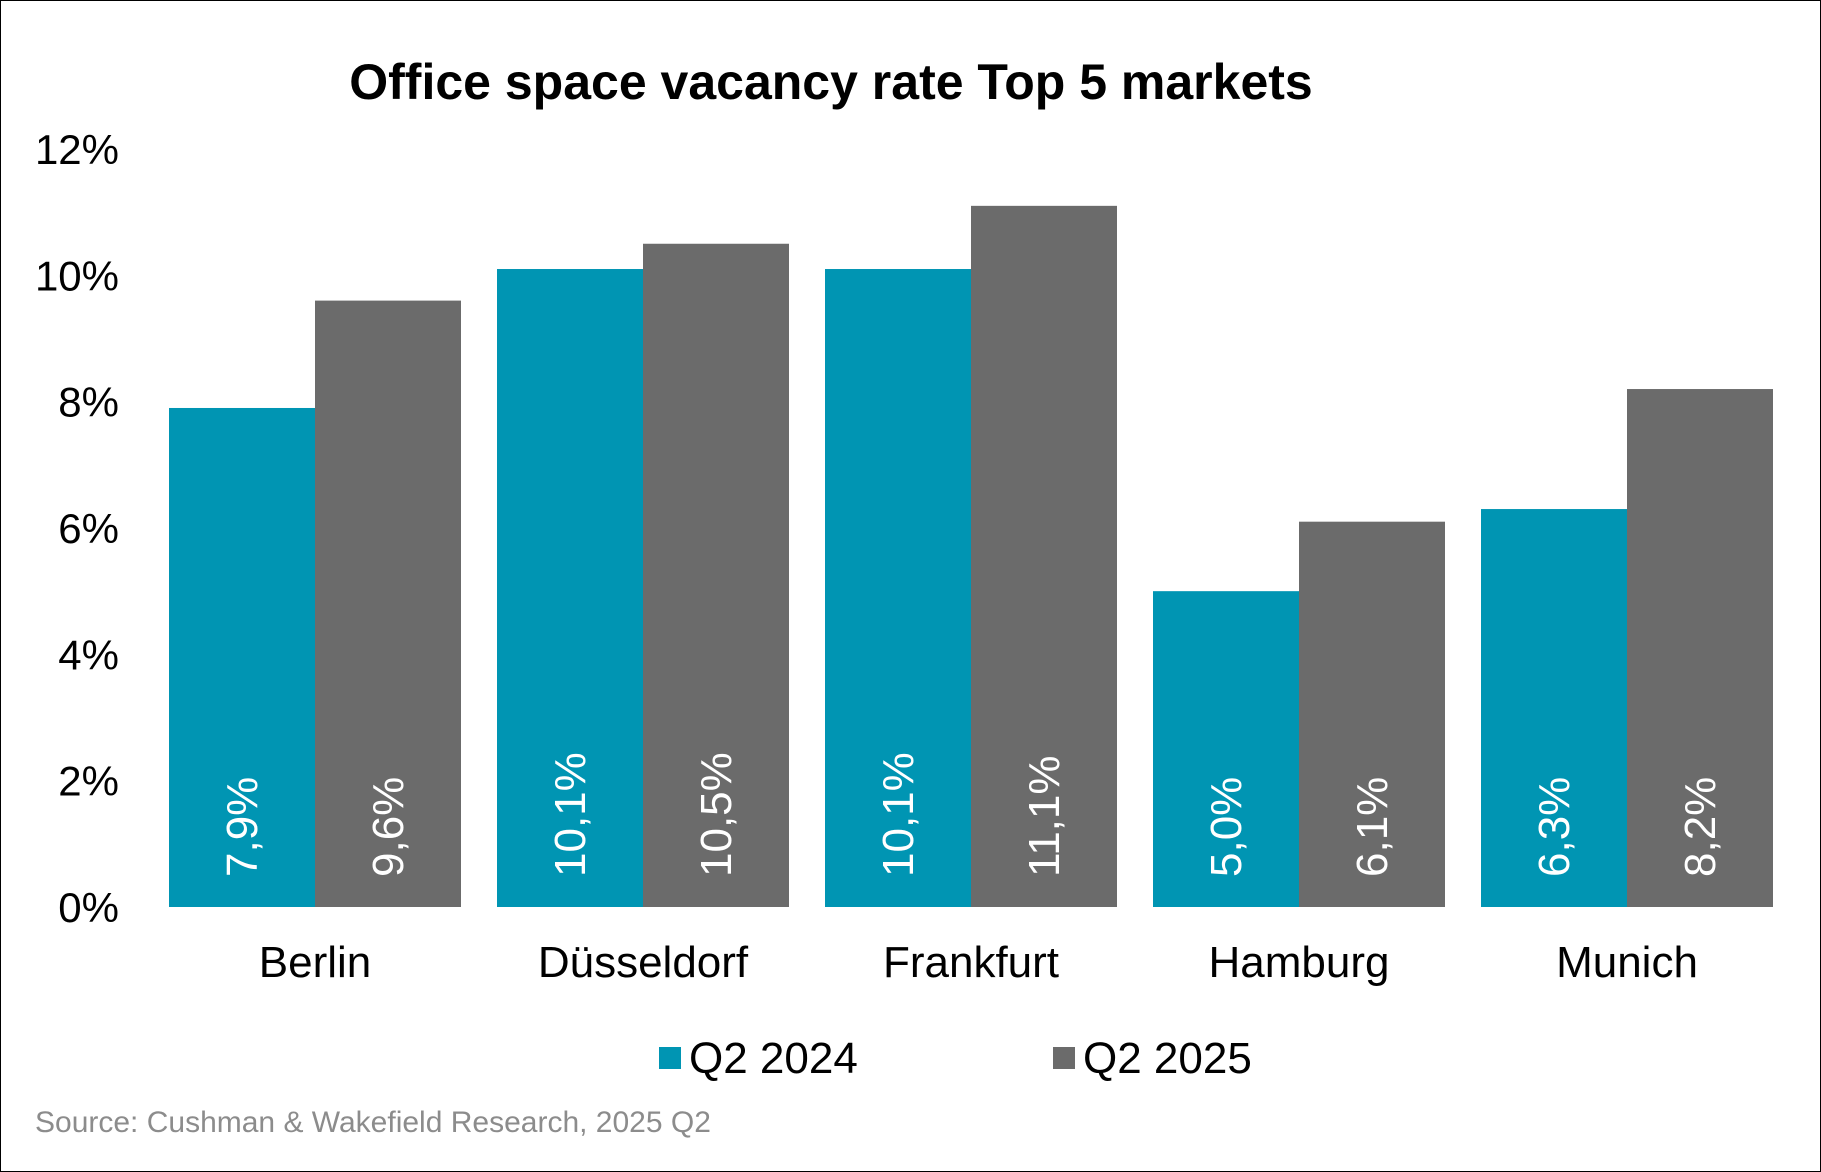 Image resolution: width=1821 pixels, height=1172 pixels. What do you see at coordinates (1372, 827) in the screenshot?
I see `data-label: 6,1%` at bounding box center [1372, 827].